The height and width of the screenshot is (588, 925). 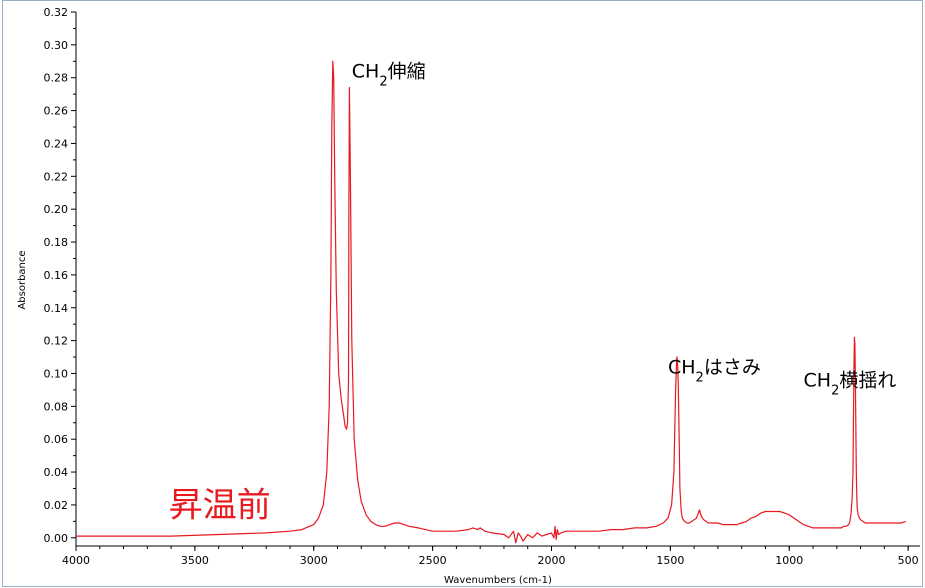 I want to click on y-tick-label: 0.04, so click(x=56, y=472).